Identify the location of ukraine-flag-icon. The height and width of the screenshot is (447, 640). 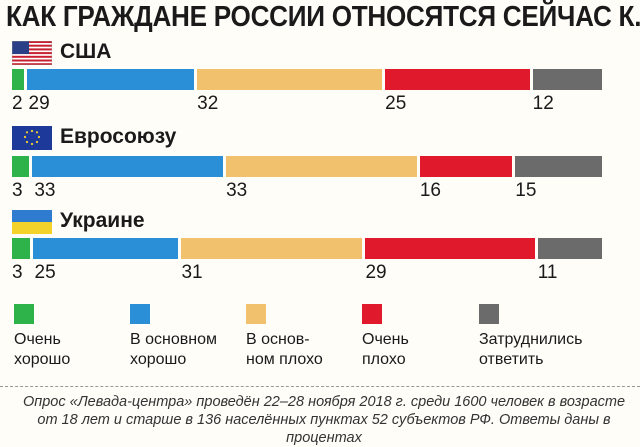
(32, 222).